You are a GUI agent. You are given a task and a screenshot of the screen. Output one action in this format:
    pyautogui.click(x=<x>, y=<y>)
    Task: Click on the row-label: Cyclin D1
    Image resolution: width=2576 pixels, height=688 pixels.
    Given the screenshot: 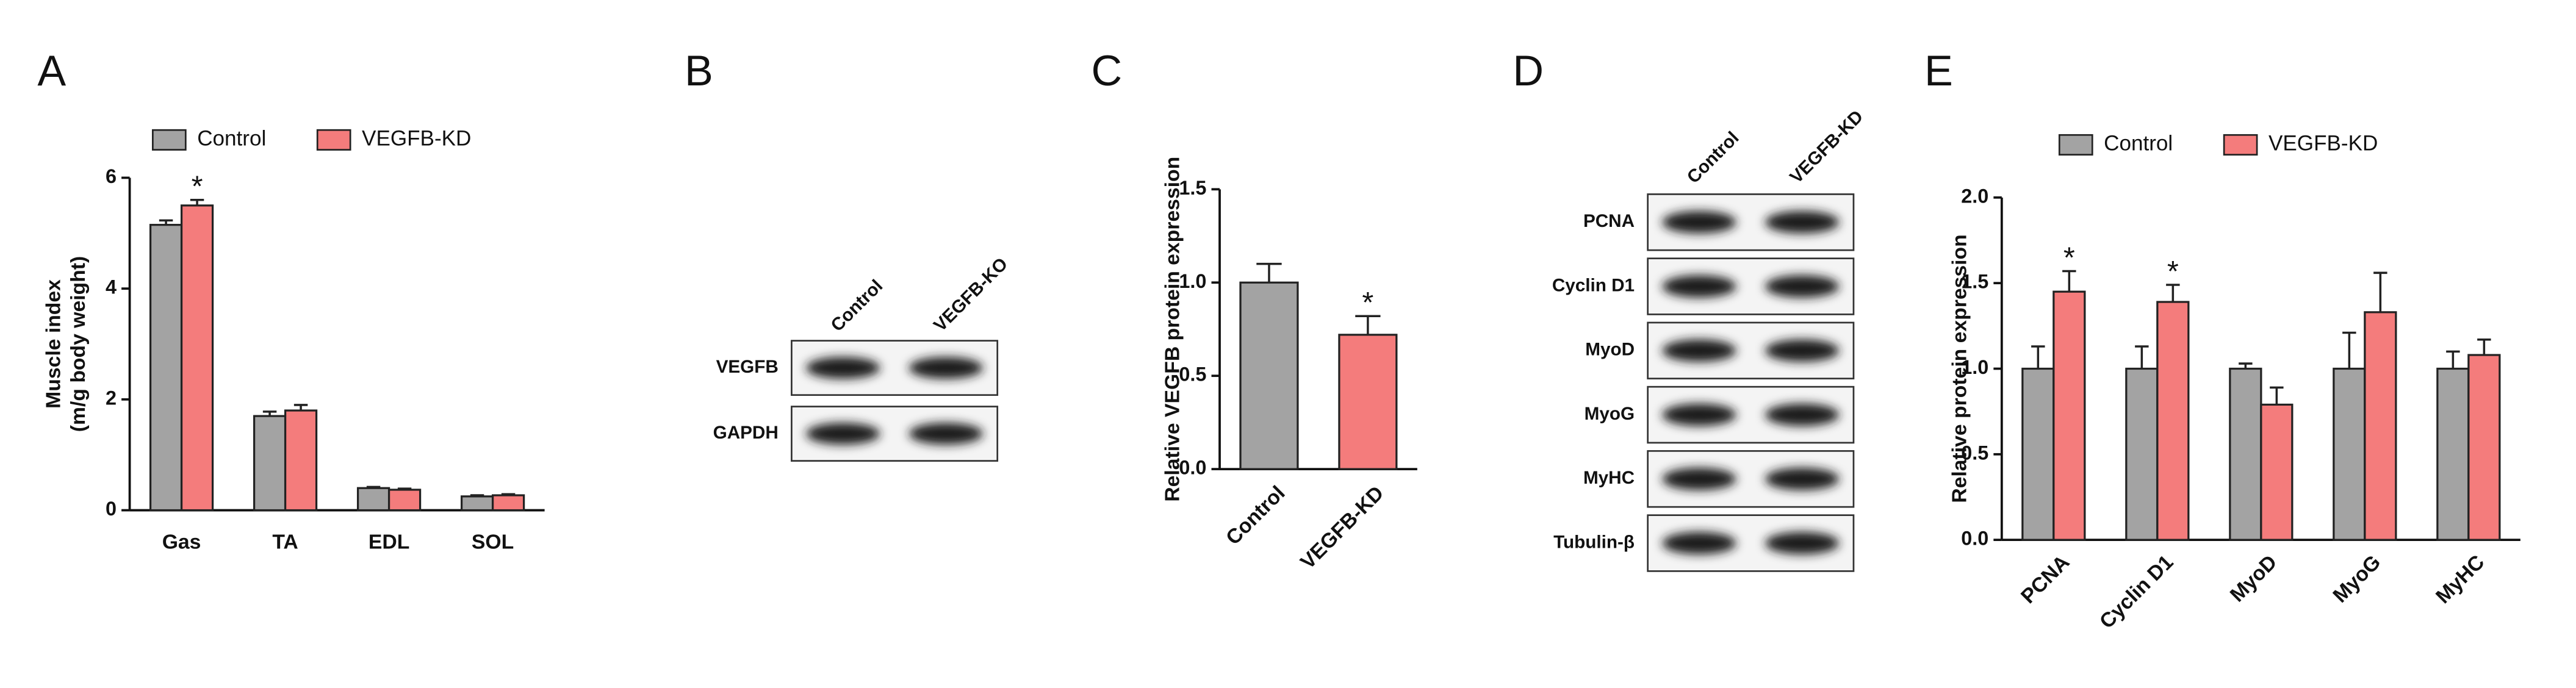 What is the action you would take?
    pyautogui.click(x=1593, y=285)
    